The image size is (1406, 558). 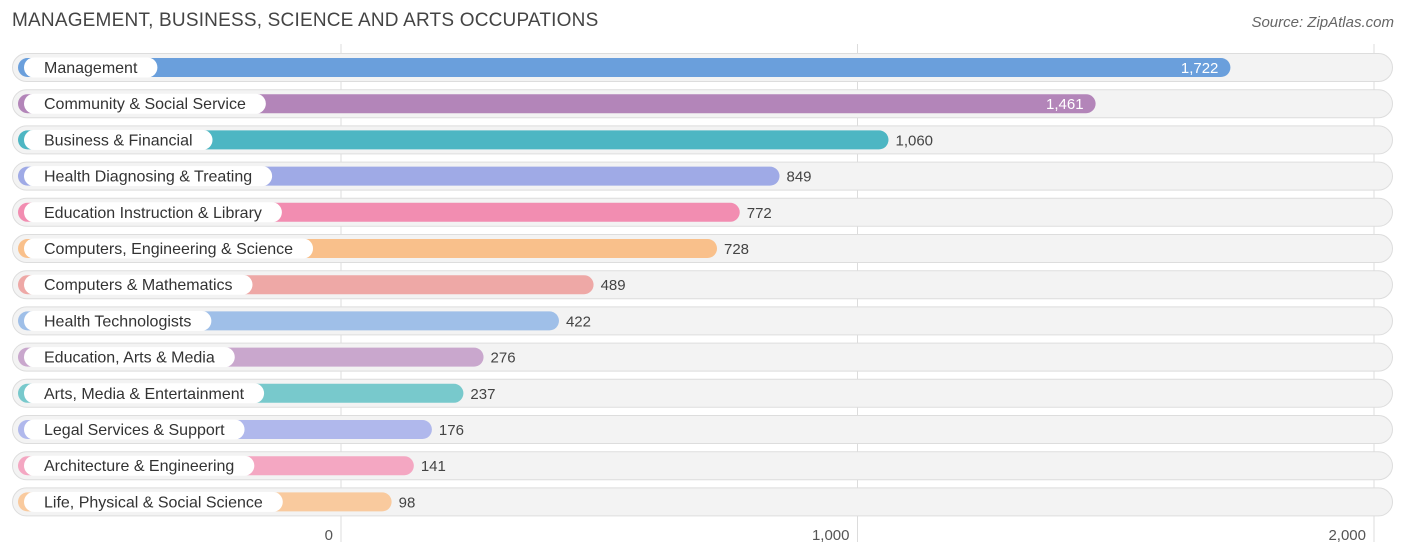 I want to click on category-label: Computers, Engineering & Science, so click(x=168, y=249).